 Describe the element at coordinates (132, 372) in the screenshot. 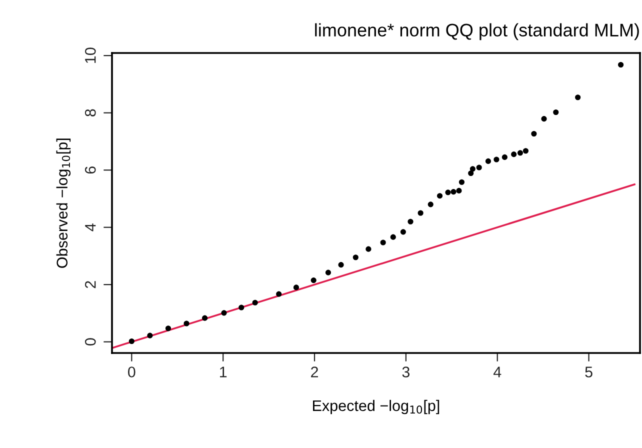

I see `x-tick-label: 0` at that location.